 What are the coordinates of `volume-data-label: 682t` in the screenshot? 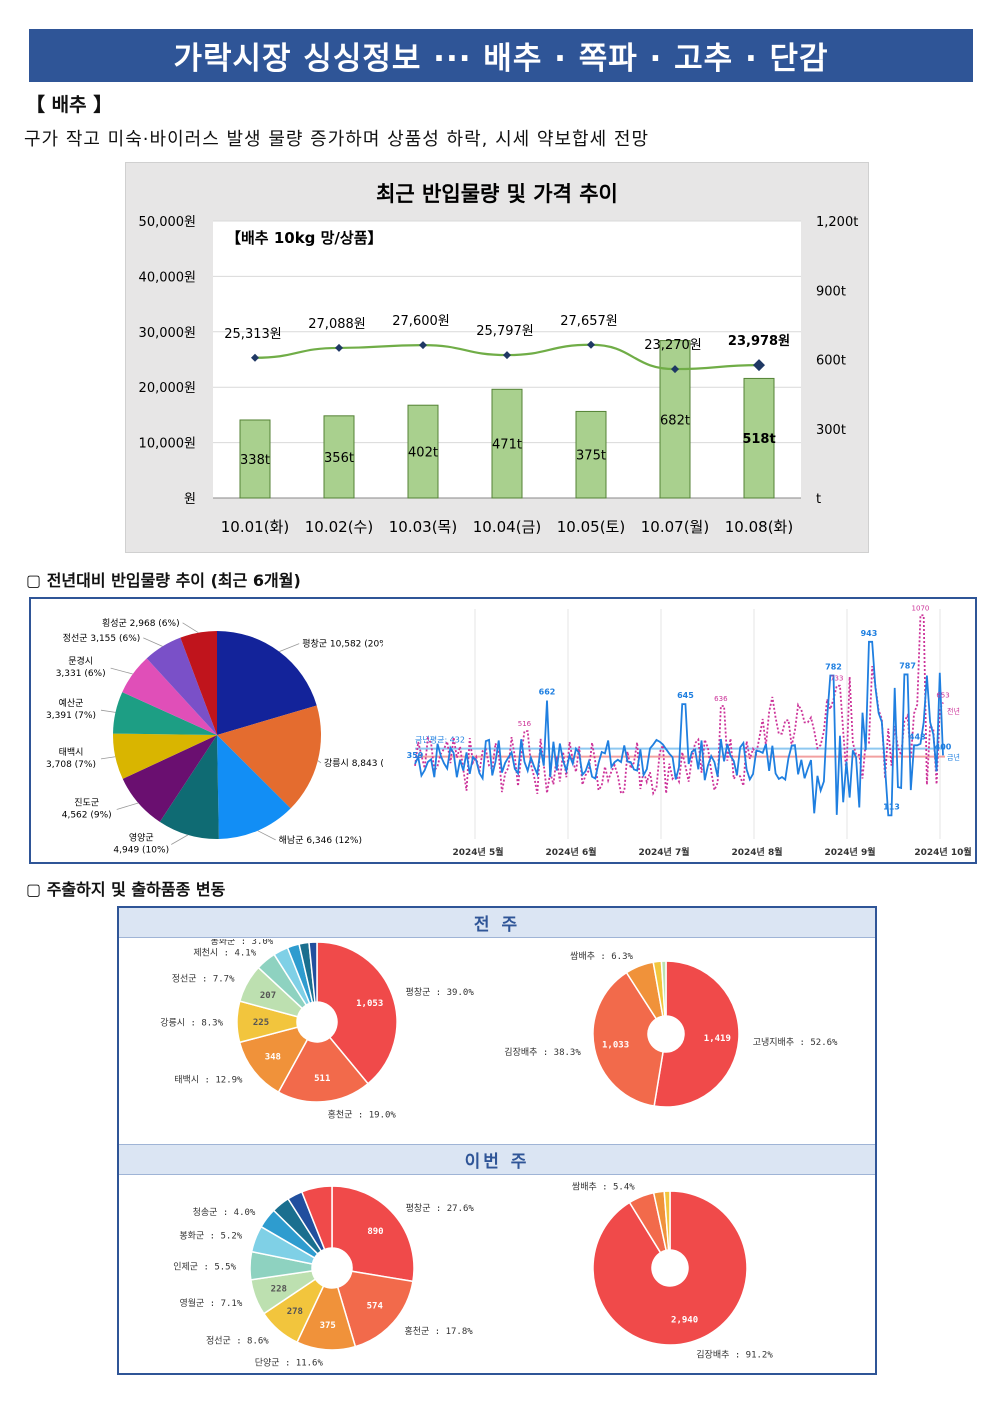 It's located at (675, 420).